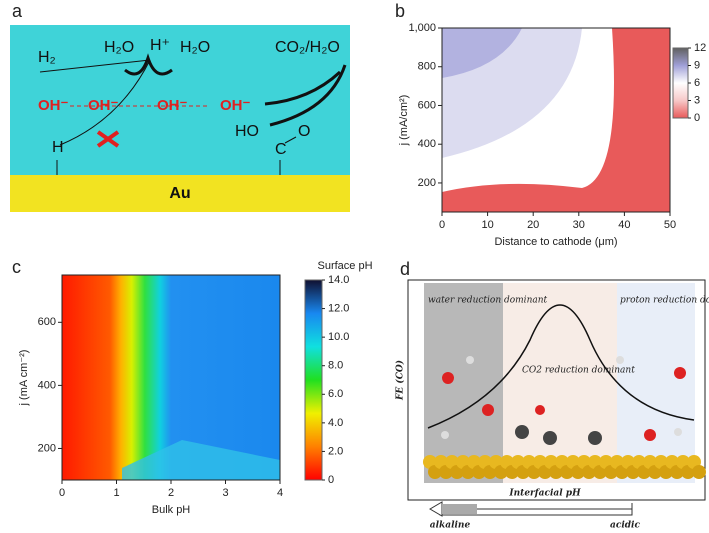 The image size is (709, 533). Describe the element at coordinates (338, 308) in the screenshot. I see `colorbar-label: 12.0` at that location.